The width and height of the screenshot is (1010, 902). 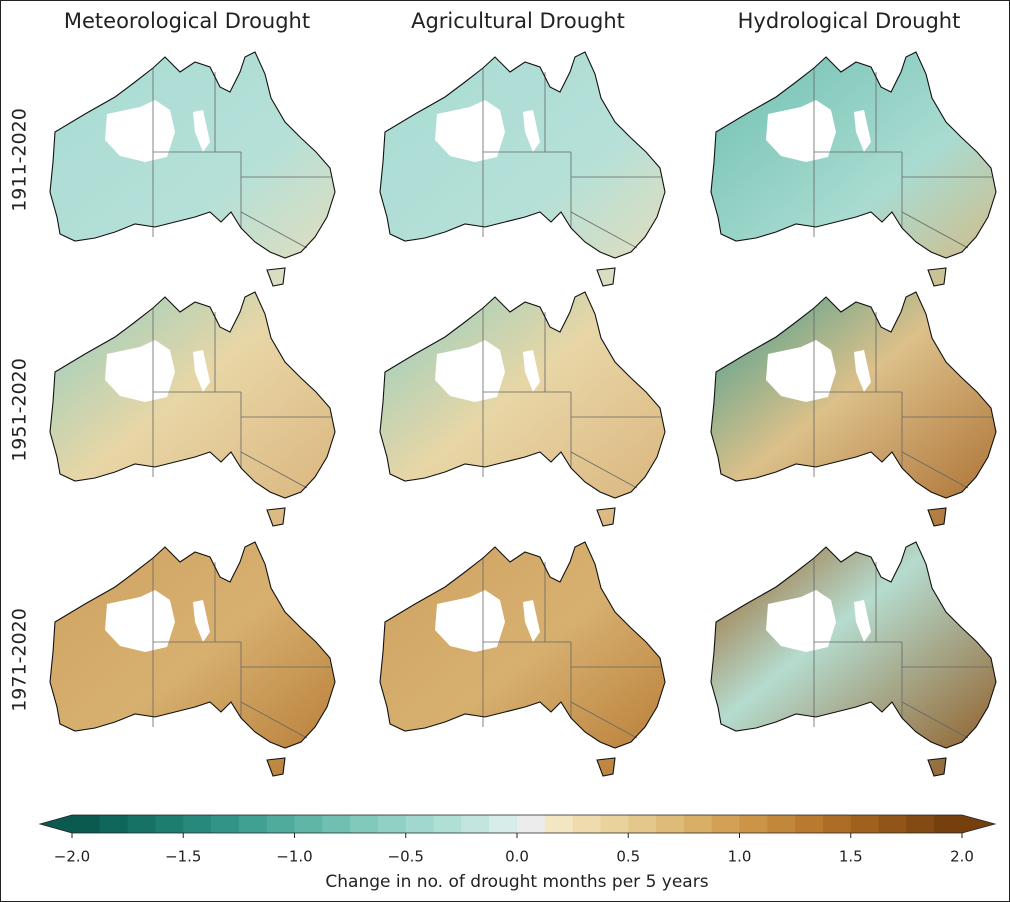 What do you see at coordinates (518, 21) in the screenshot?
I see `column-title: Agricultural Drought` at bounding box center [518, 21].